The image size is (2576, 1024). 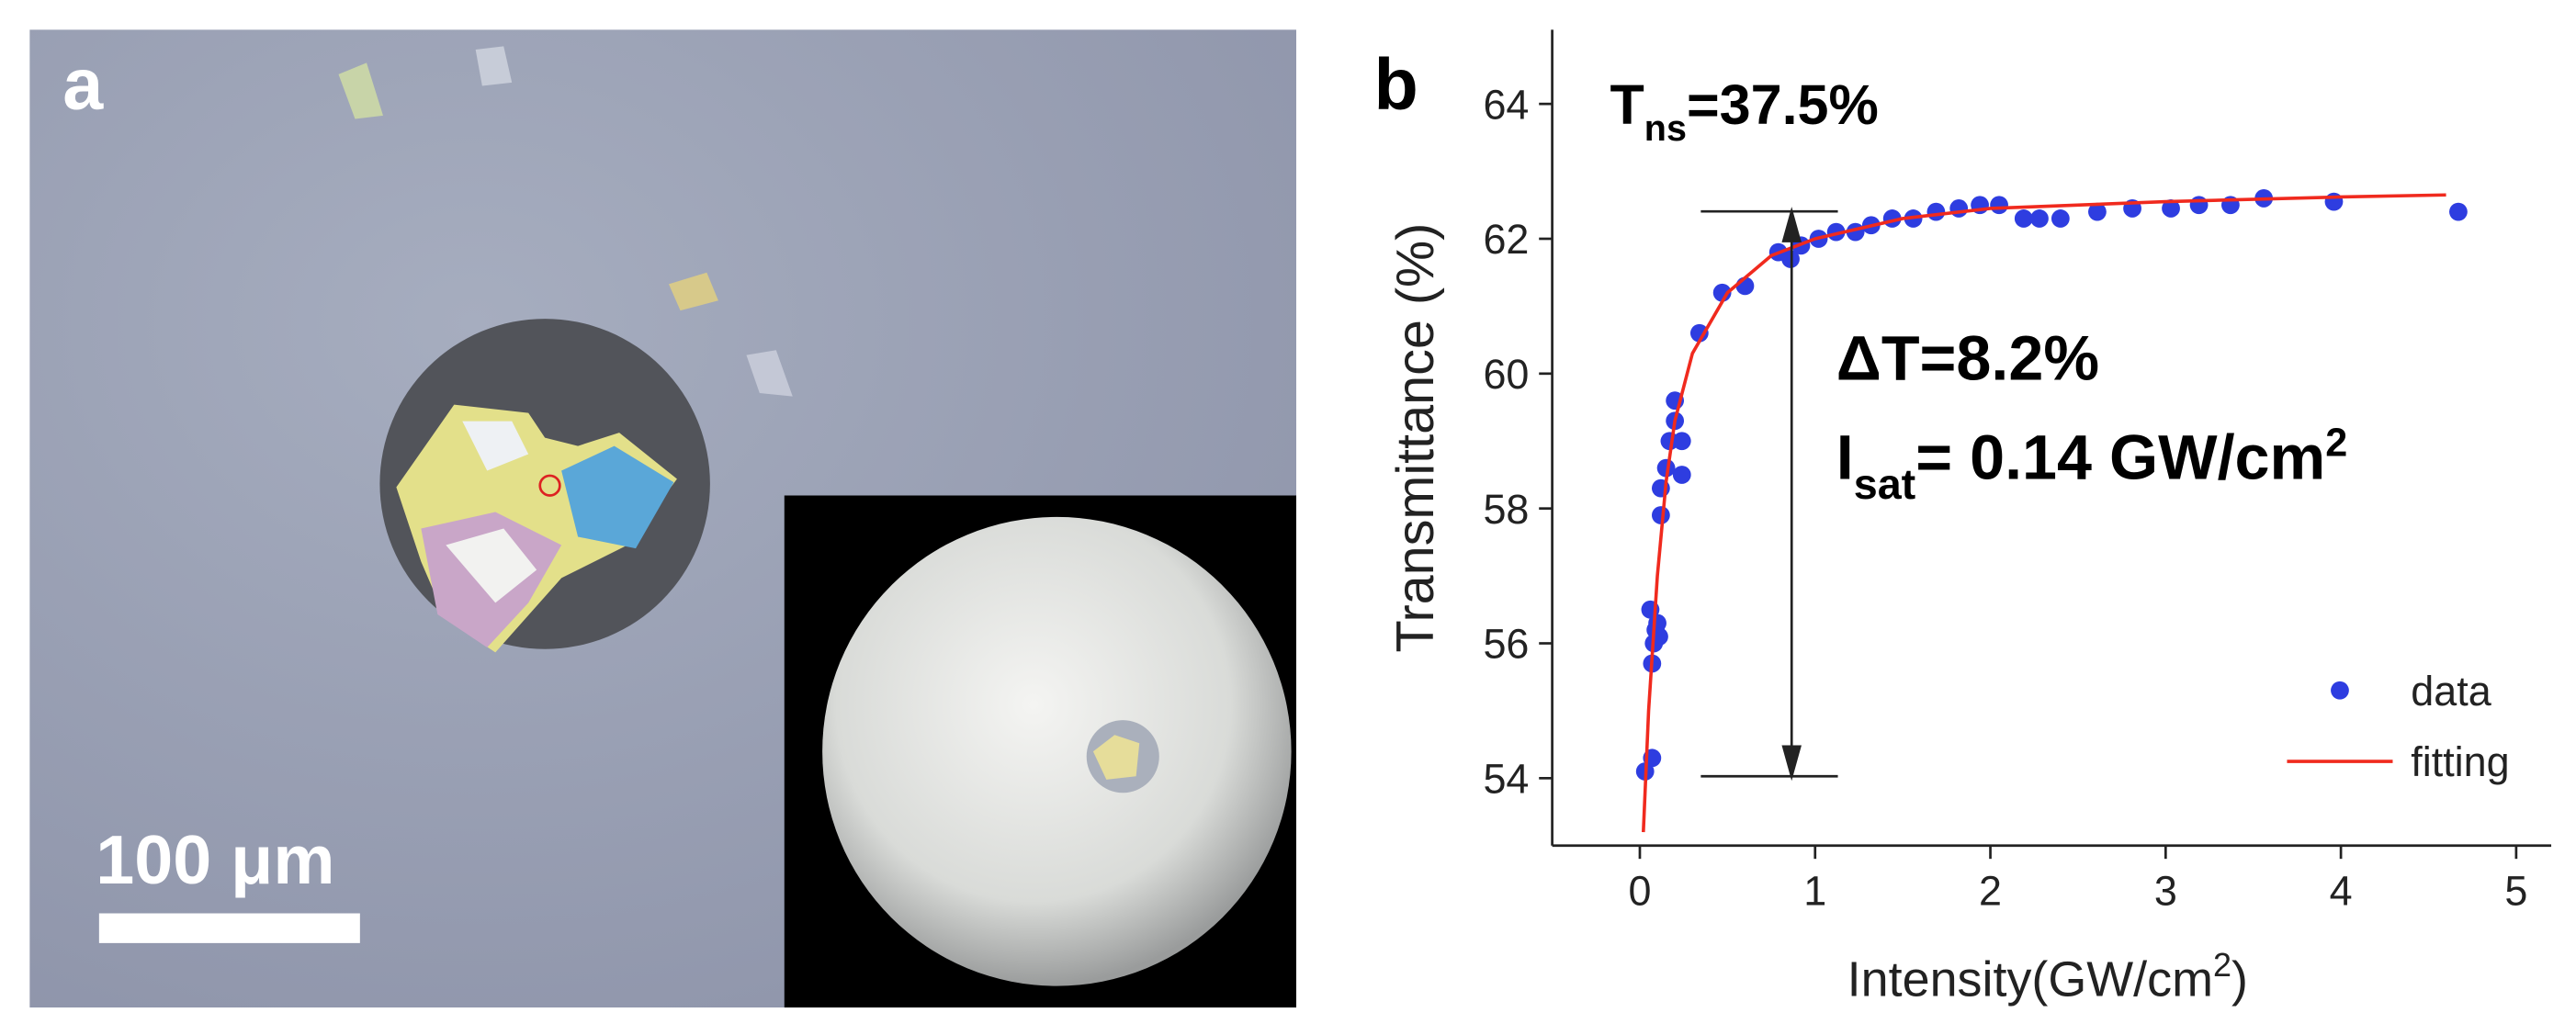 I want to click on symbol: I, so click(x=1845, y=458).